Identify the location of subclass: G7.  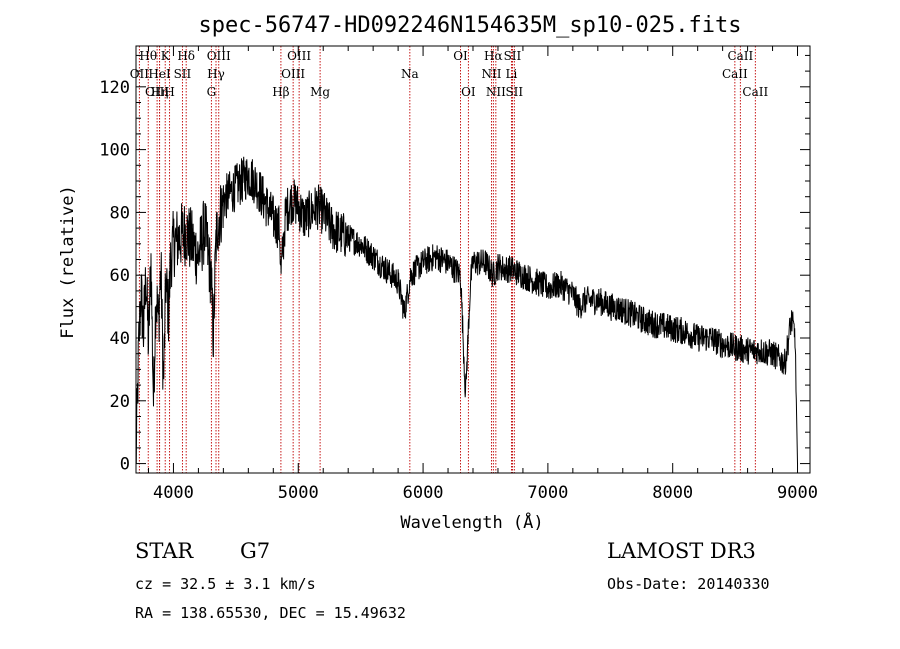
(255, 551).